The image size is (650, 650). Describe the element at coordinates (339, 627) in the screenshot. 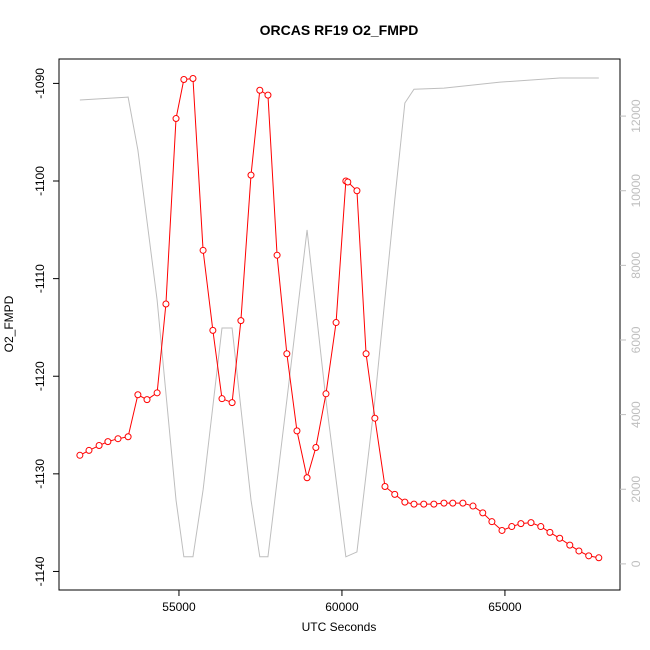

I see `x-axis-label: UTC Seconds` at that location.